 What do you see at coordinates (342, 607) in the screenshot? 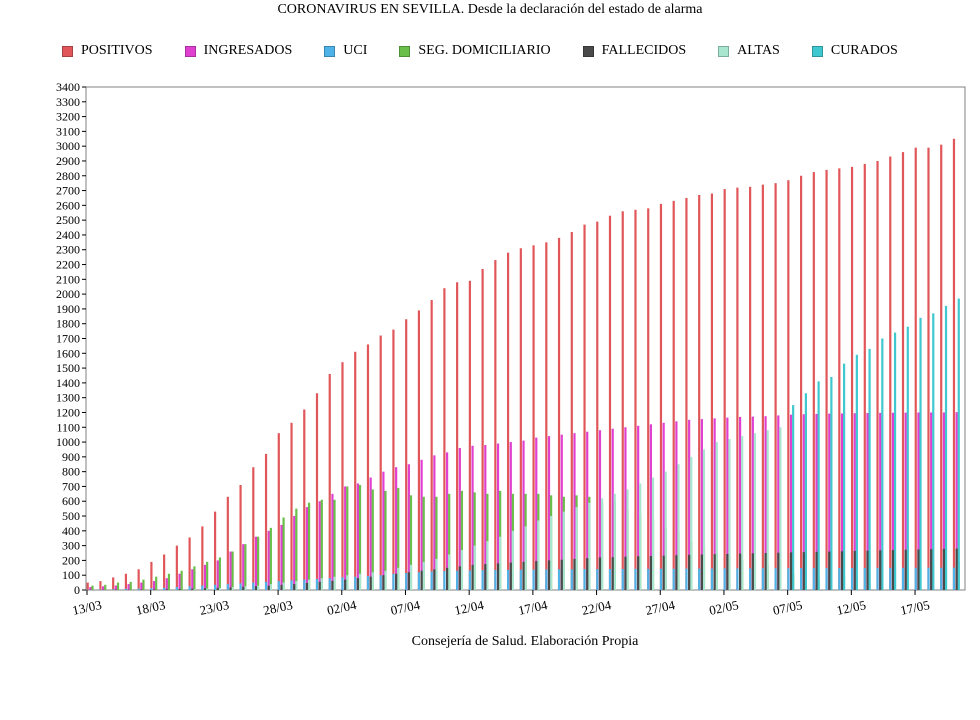
I see `x-tick-label: 02/04` at bounding box center [342, 607].